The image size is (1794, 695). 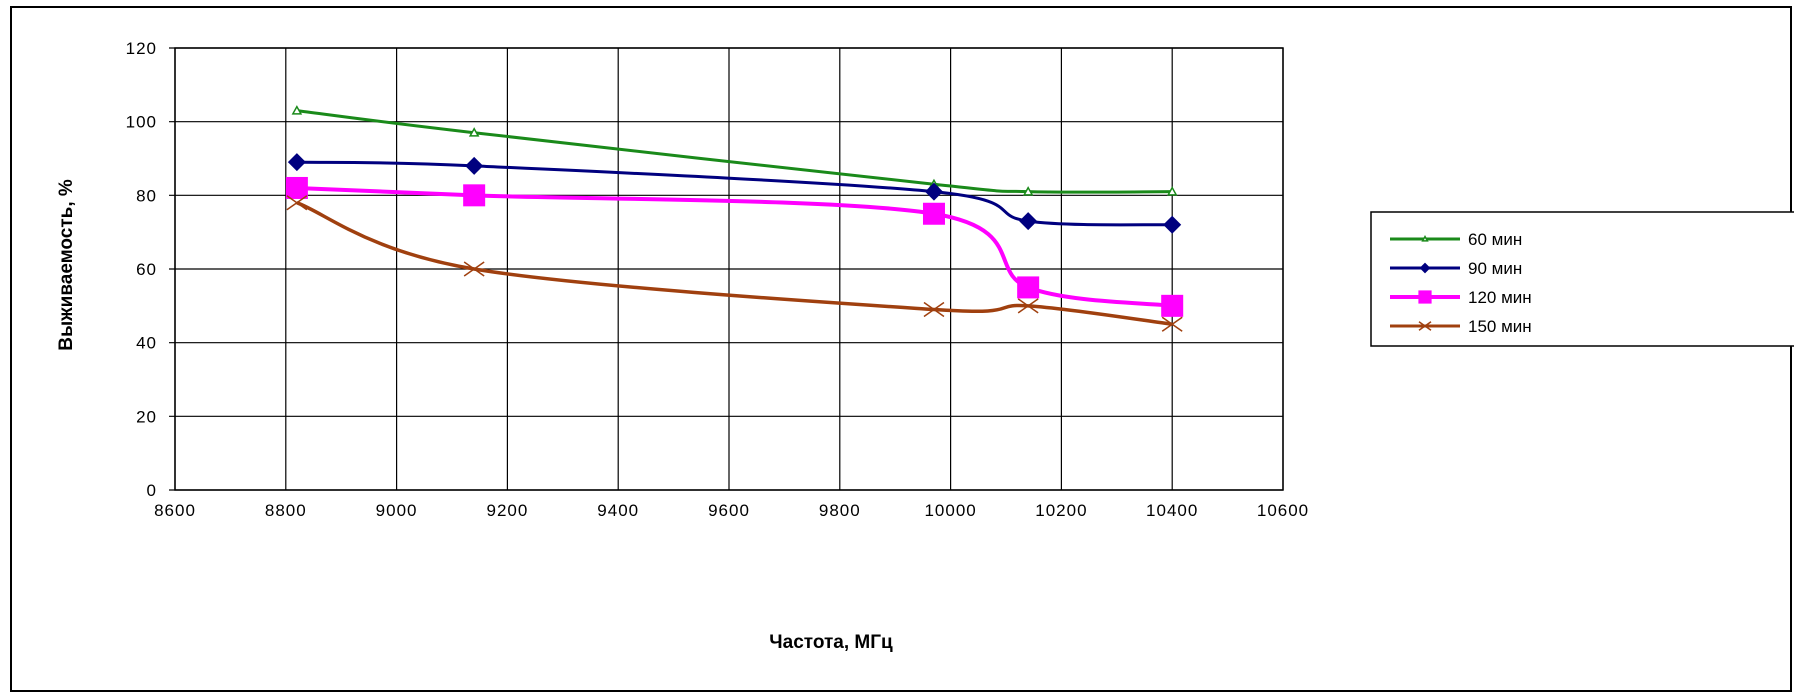 I want to click on x-tick-label: 10000, so click(x=950, y=510).